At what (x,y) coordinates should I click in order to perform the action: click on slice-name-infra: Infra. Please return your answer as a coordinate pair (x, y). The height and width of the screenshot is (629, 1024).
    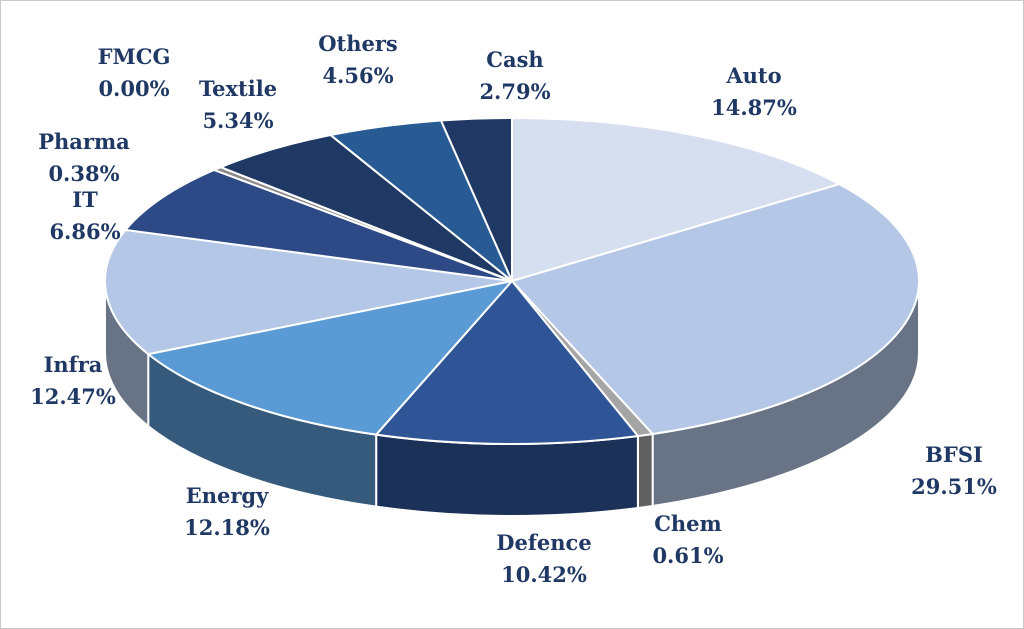
    Looking at the image, I should click on (73, 364).